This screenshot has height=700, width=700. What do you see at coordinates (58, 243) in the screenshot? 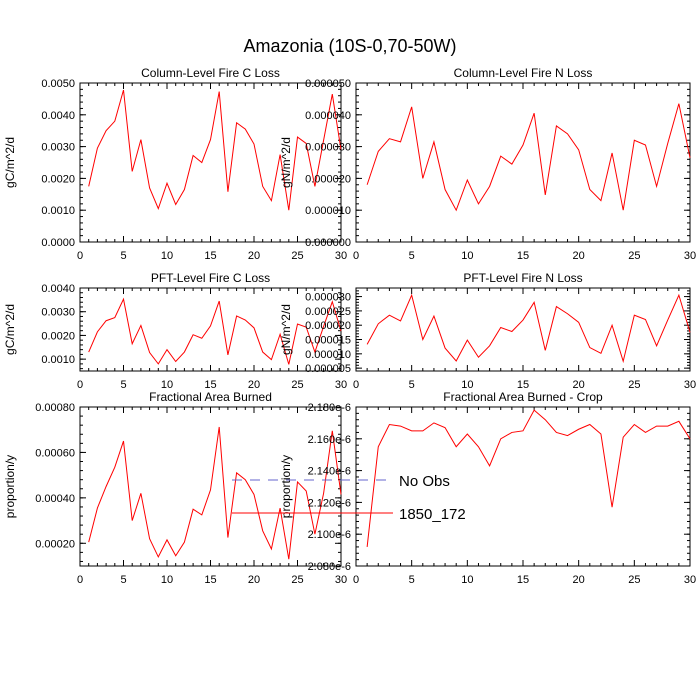
I see `y-tick-label: 0.0000` at bounding box center [58, 243].